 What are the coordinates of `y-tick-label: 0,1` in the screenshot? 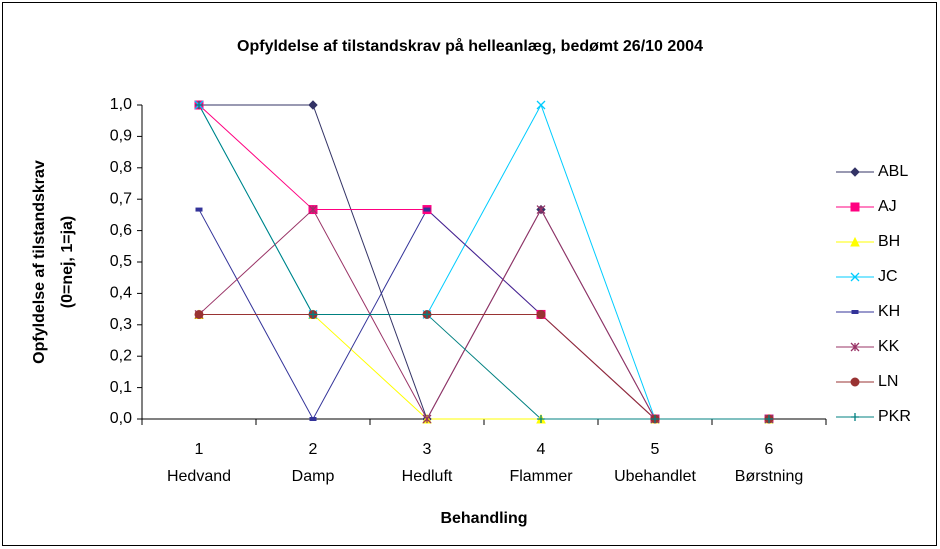 It's located at (121, 387).